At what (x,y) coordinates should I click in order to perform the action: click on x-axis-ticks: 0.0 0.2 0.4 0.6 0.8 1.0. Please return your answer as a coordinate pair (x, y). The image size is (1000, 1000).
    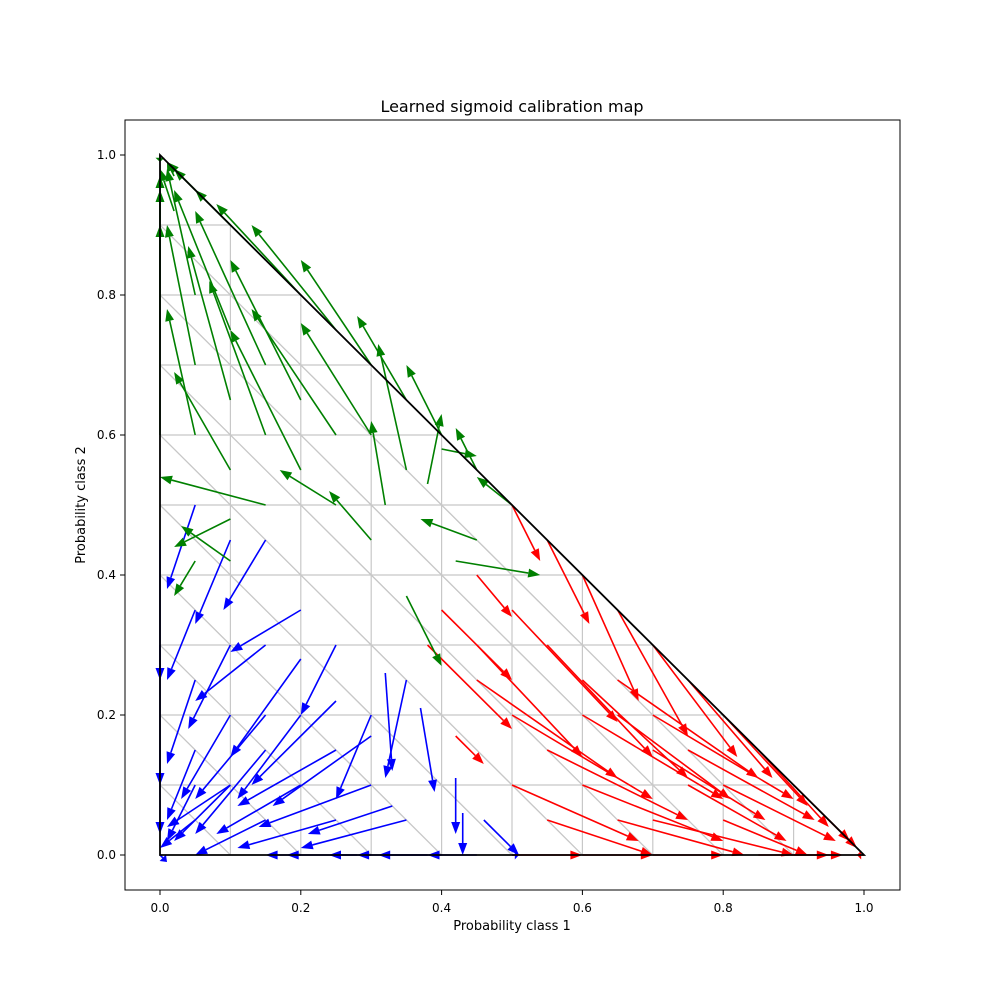
    Looking at the image, I should click on (512, 902).